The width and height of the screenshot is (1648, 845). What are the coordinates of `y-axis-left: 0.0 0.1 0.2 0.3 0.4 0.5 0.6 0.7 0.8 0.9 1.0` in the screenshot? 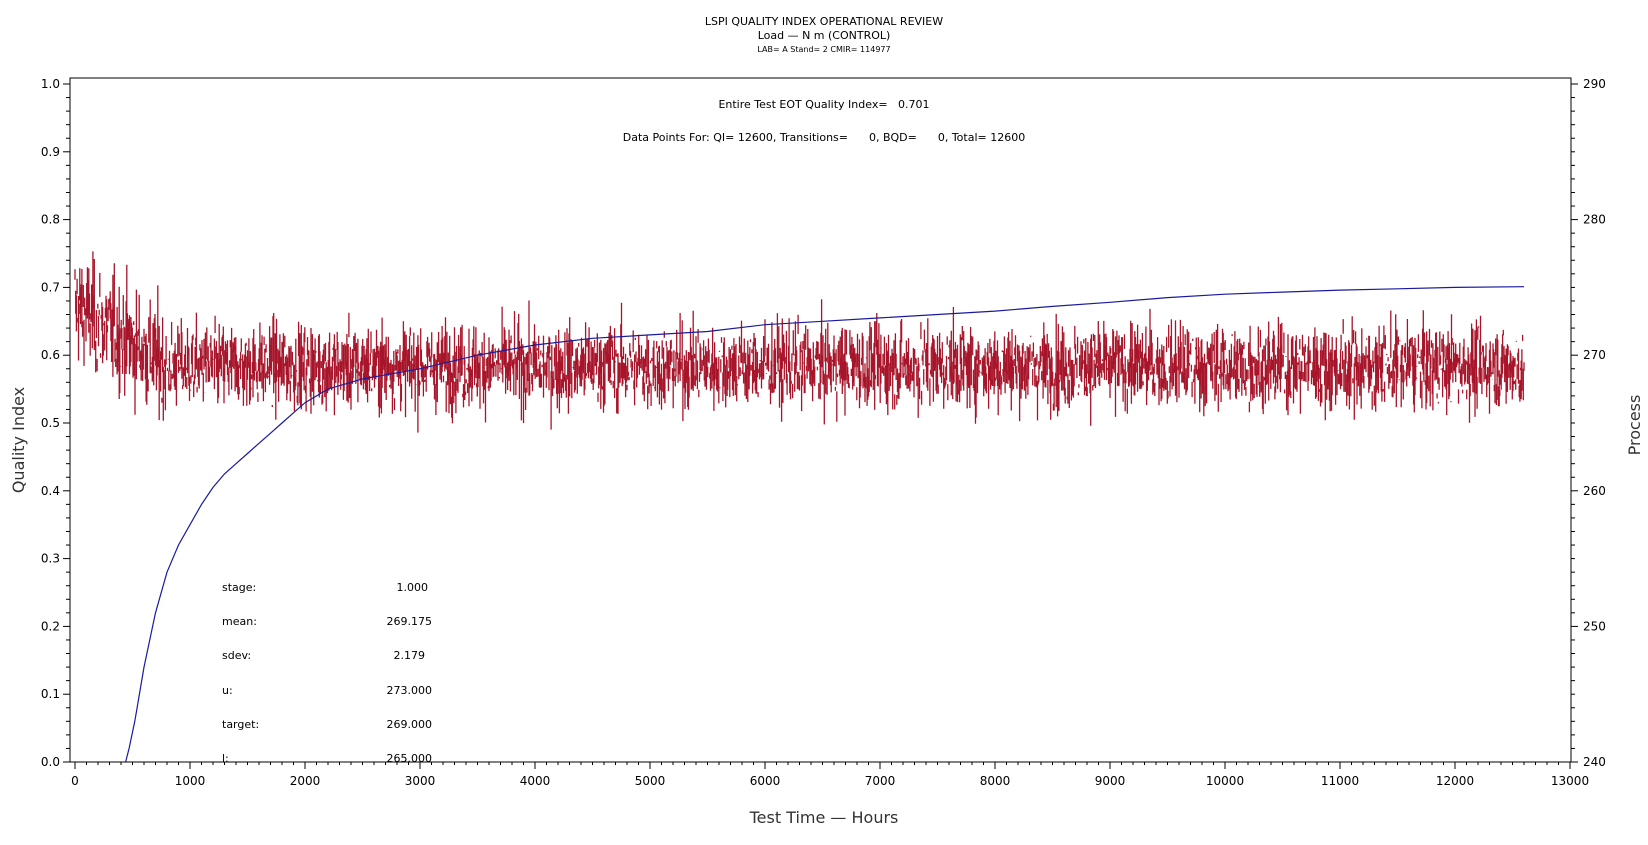 It's located at (55, 423).